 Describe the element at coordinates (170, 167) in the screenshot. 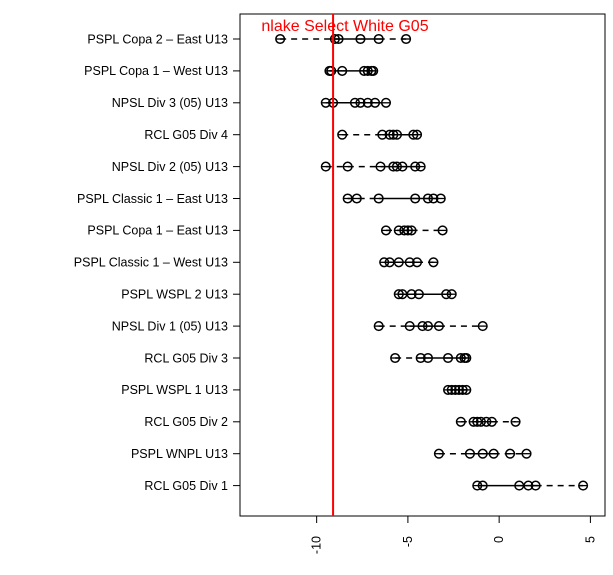

I see `y-tick-label: NPSL Div 2 (05) U13` at that location.